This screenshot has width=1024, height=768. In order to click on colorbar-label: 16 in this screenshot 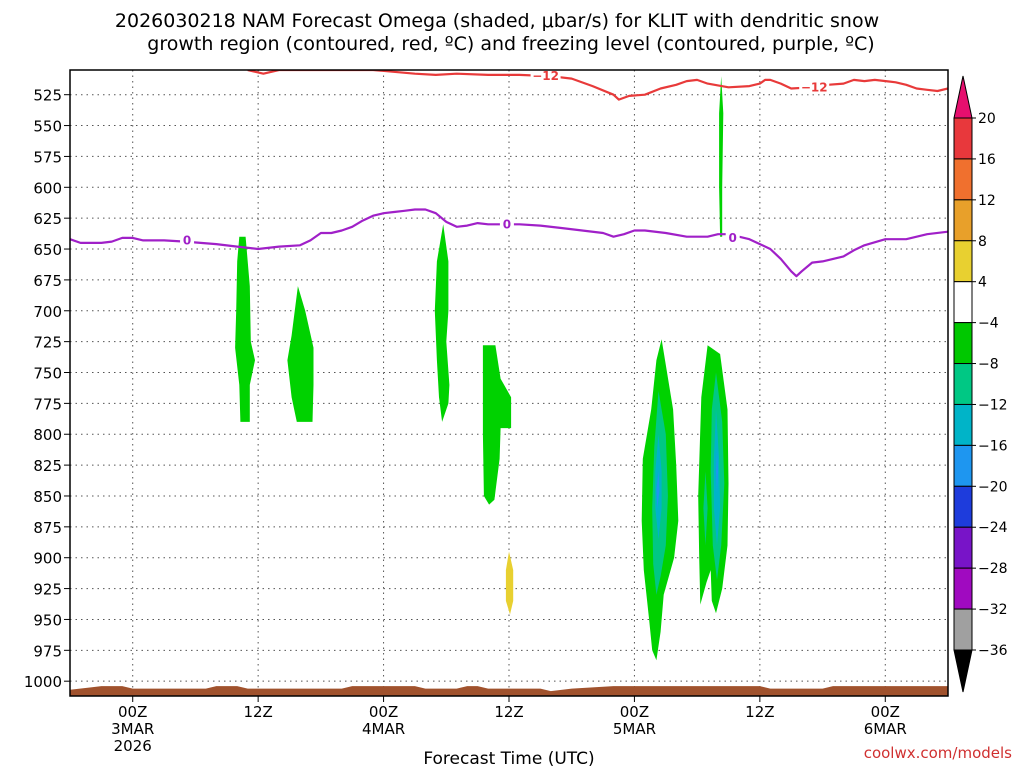, I will do `click(987, 160)`.